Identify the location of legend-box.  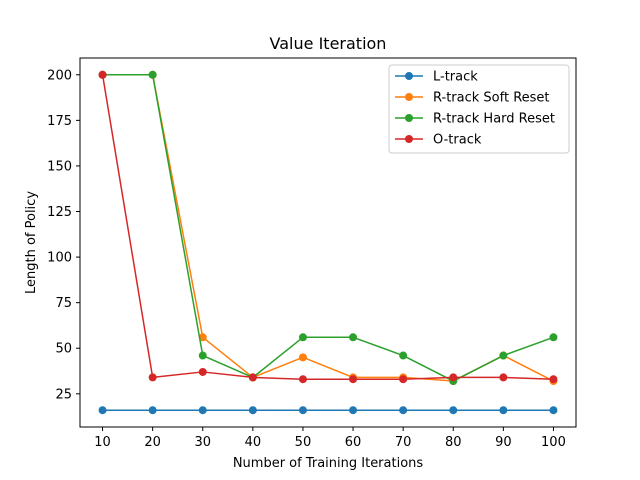
(479, 109).